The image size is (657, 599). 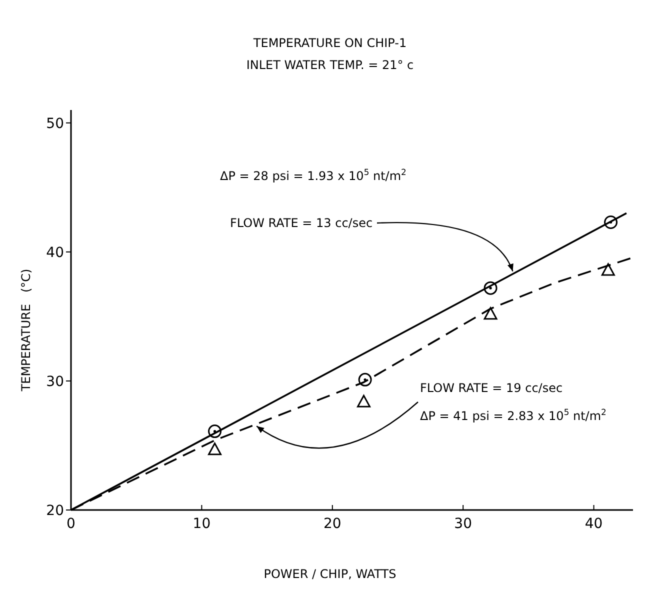 I want to click on y-axis-title: TEMPERATURE (°C), so click(x=26, y=330).